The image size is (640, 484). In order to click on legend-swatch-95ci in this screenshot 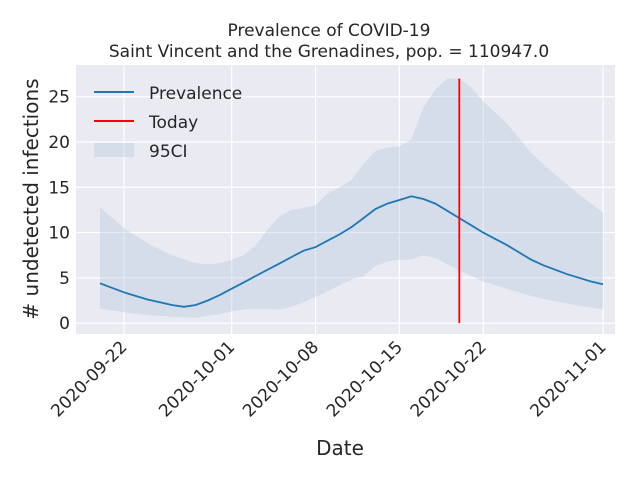, I will do `click(114, 150)`.